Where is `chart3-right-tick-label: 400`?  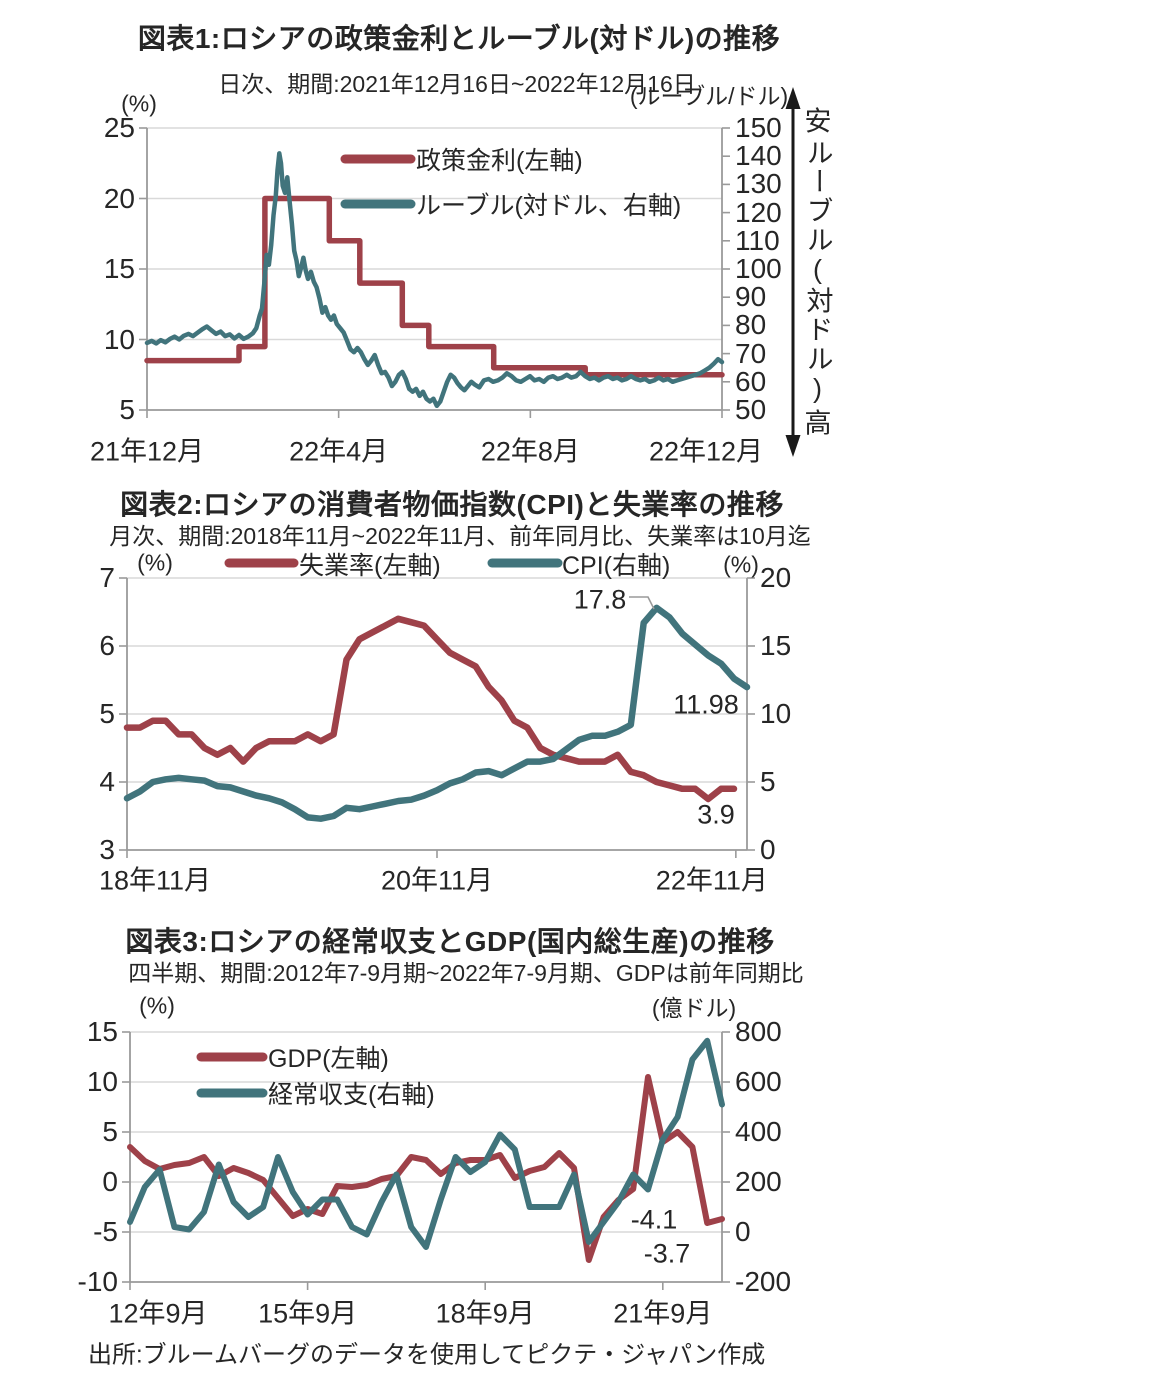 chart3-right-tick-label: 400 is located at coordinates (758, 1131).